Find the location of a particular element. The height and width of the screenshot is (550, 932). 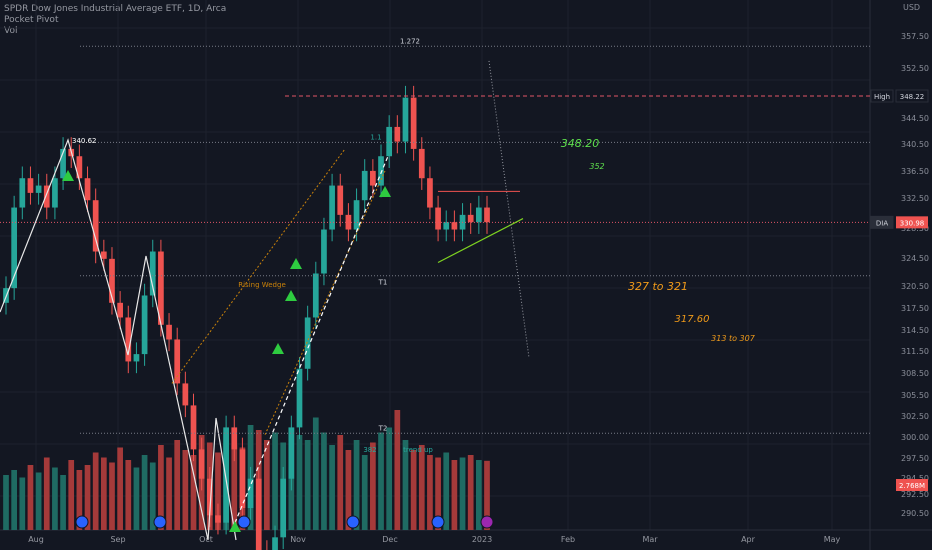

target-327-321: 327 to 321 is located at coordinates (658, 286).